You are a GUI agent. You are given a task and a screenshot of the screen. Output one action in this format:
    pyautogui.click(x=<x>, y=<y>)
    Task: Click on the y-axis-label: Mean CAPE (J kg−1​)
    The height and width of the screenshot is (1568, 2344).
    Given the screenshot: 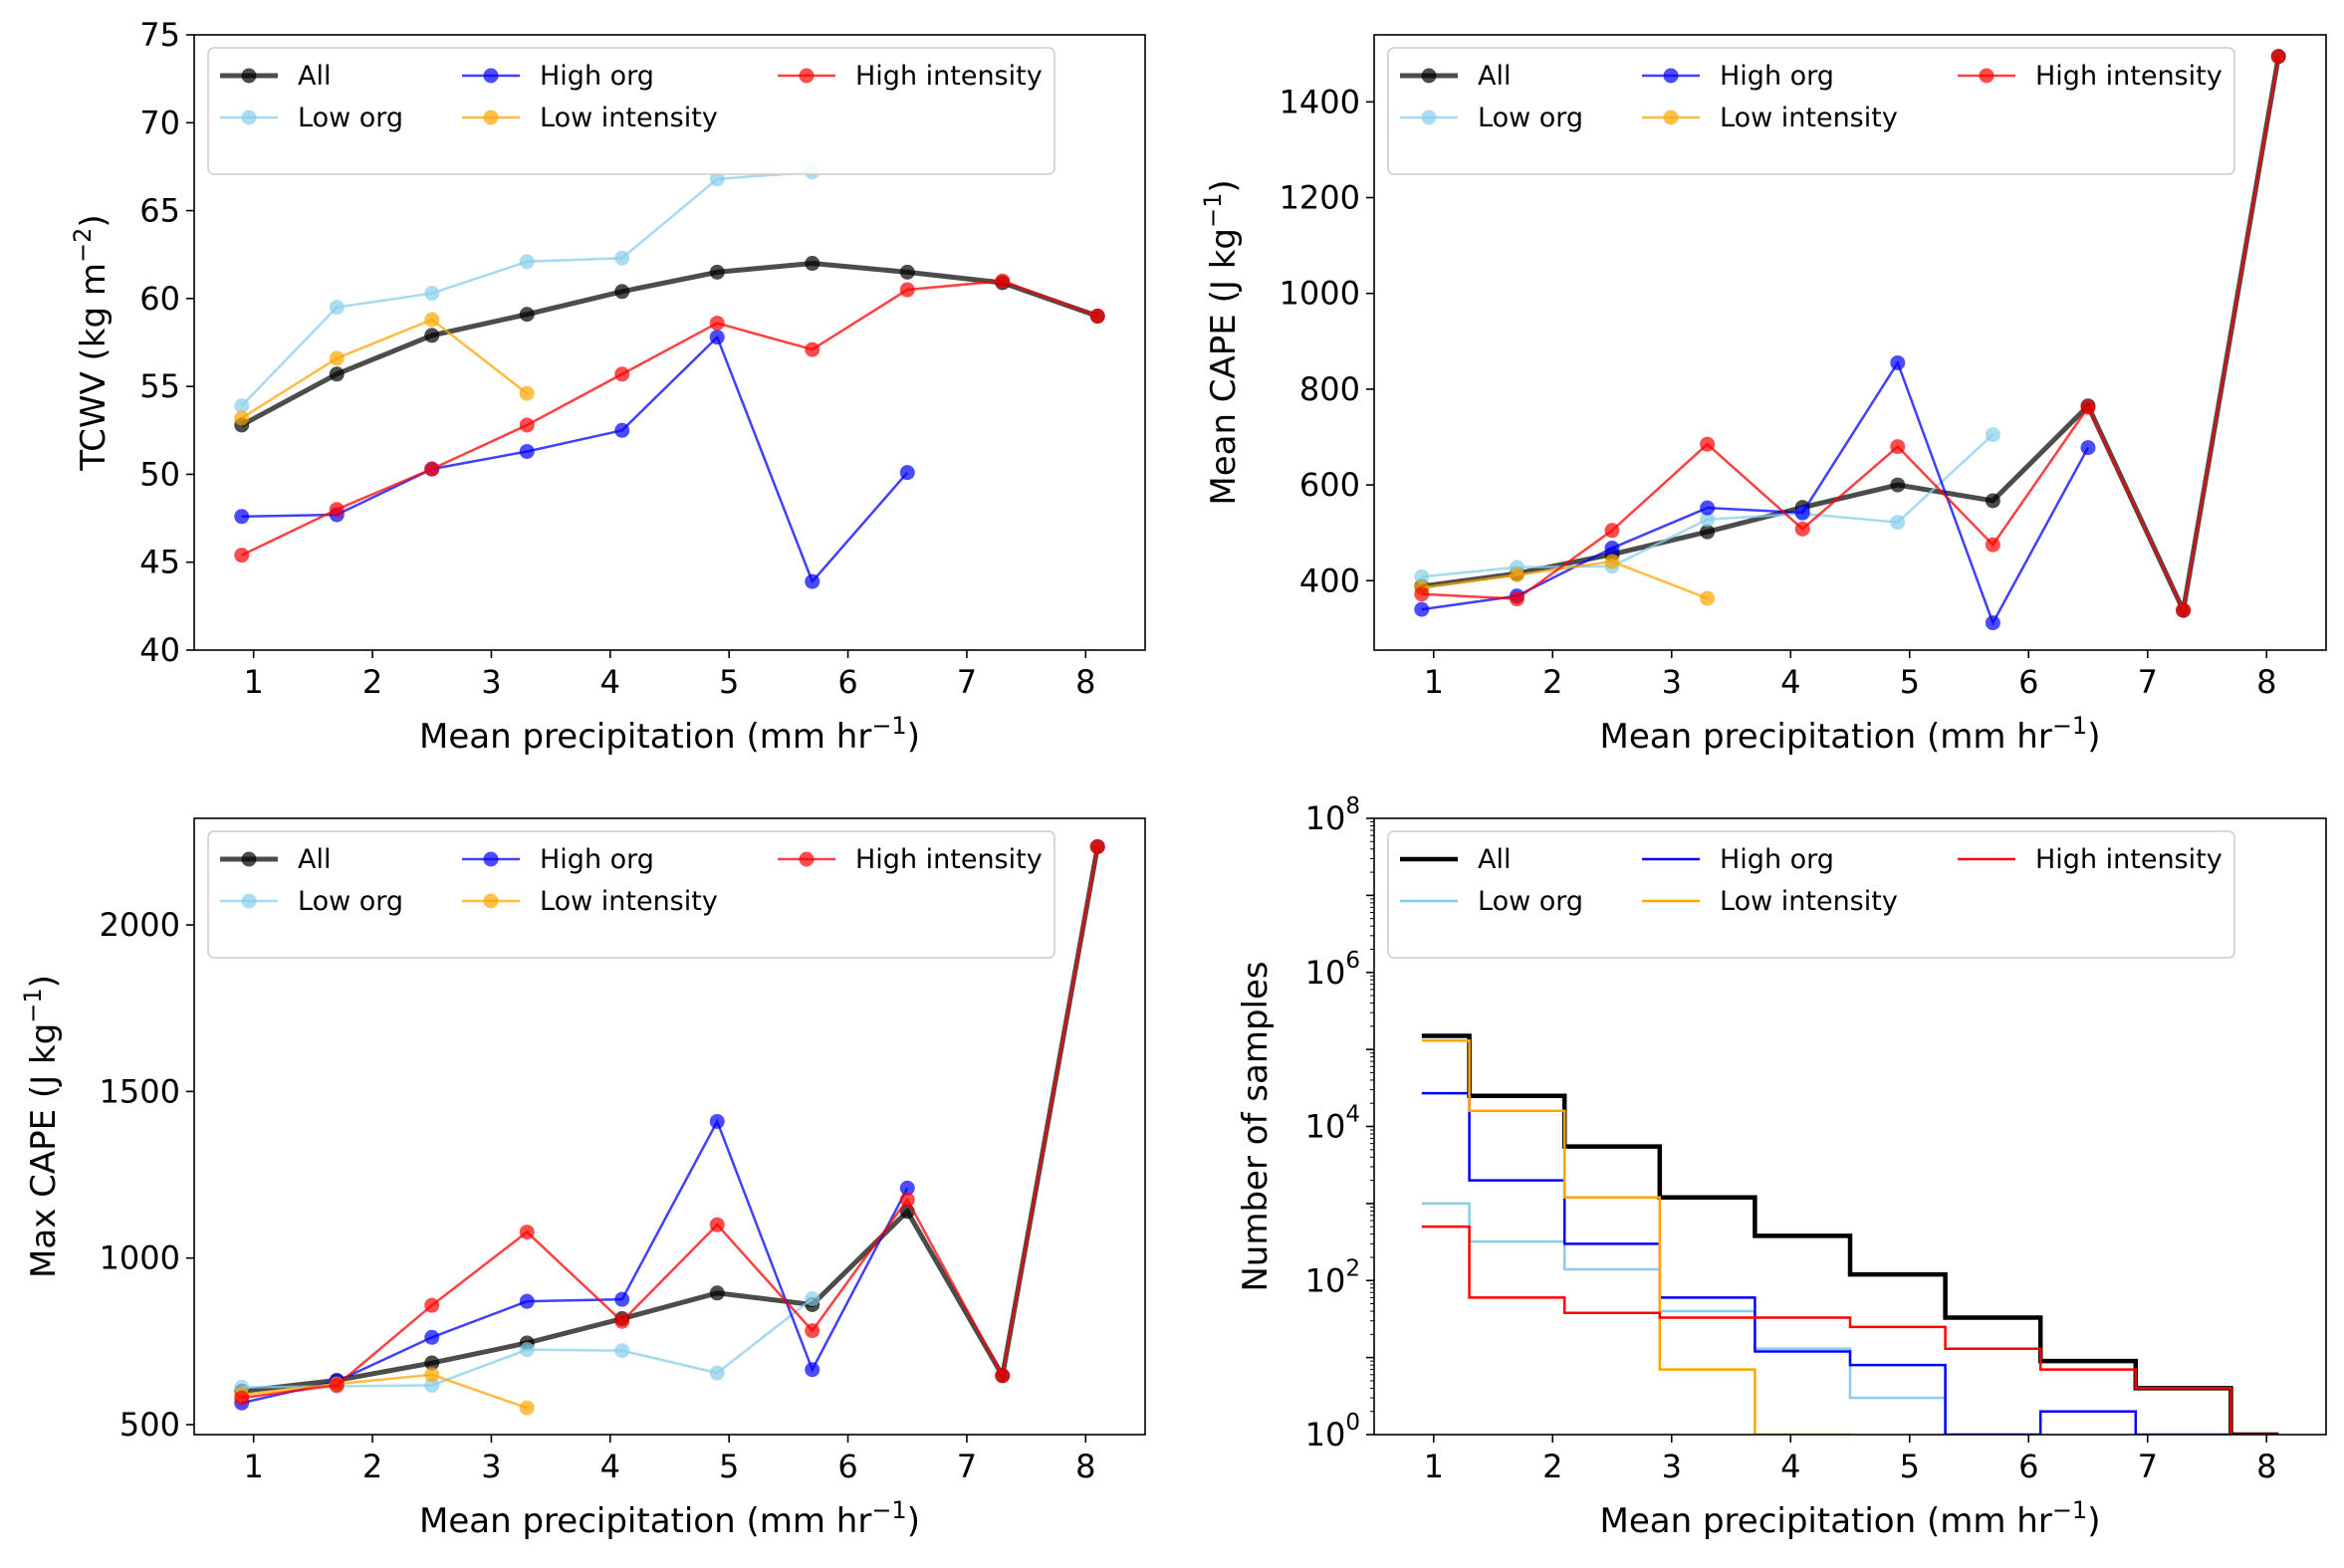 What is the action you would take?
    pyautogui.click(x=1221, y=342)
    